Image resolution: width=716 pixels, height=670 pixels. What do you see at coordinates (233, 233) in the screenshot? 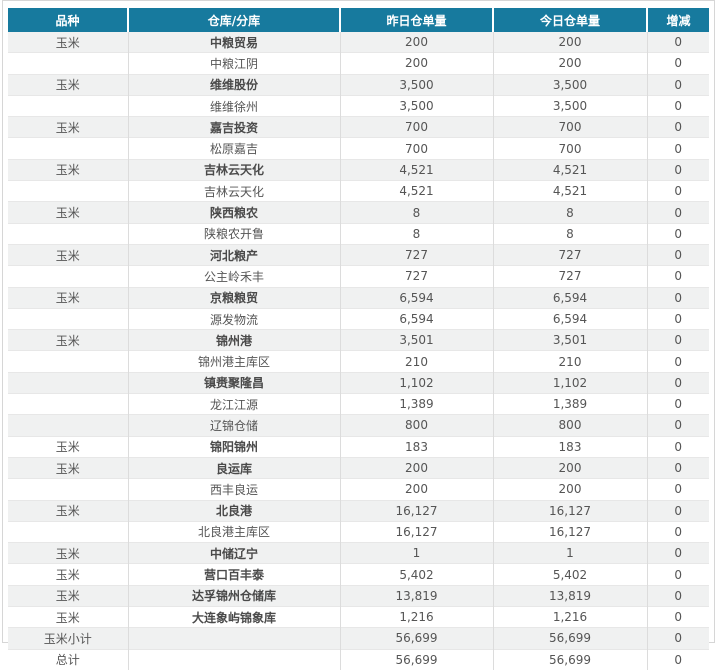
I see `warehouse-cell: 陕粮农开鲁` at bounding box center [233, 233].